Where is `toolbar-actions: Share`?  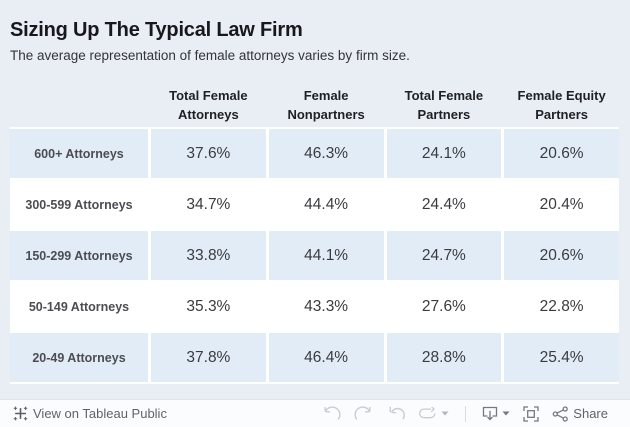 toolbar-actions: Share is located at coordinates (464, 413).